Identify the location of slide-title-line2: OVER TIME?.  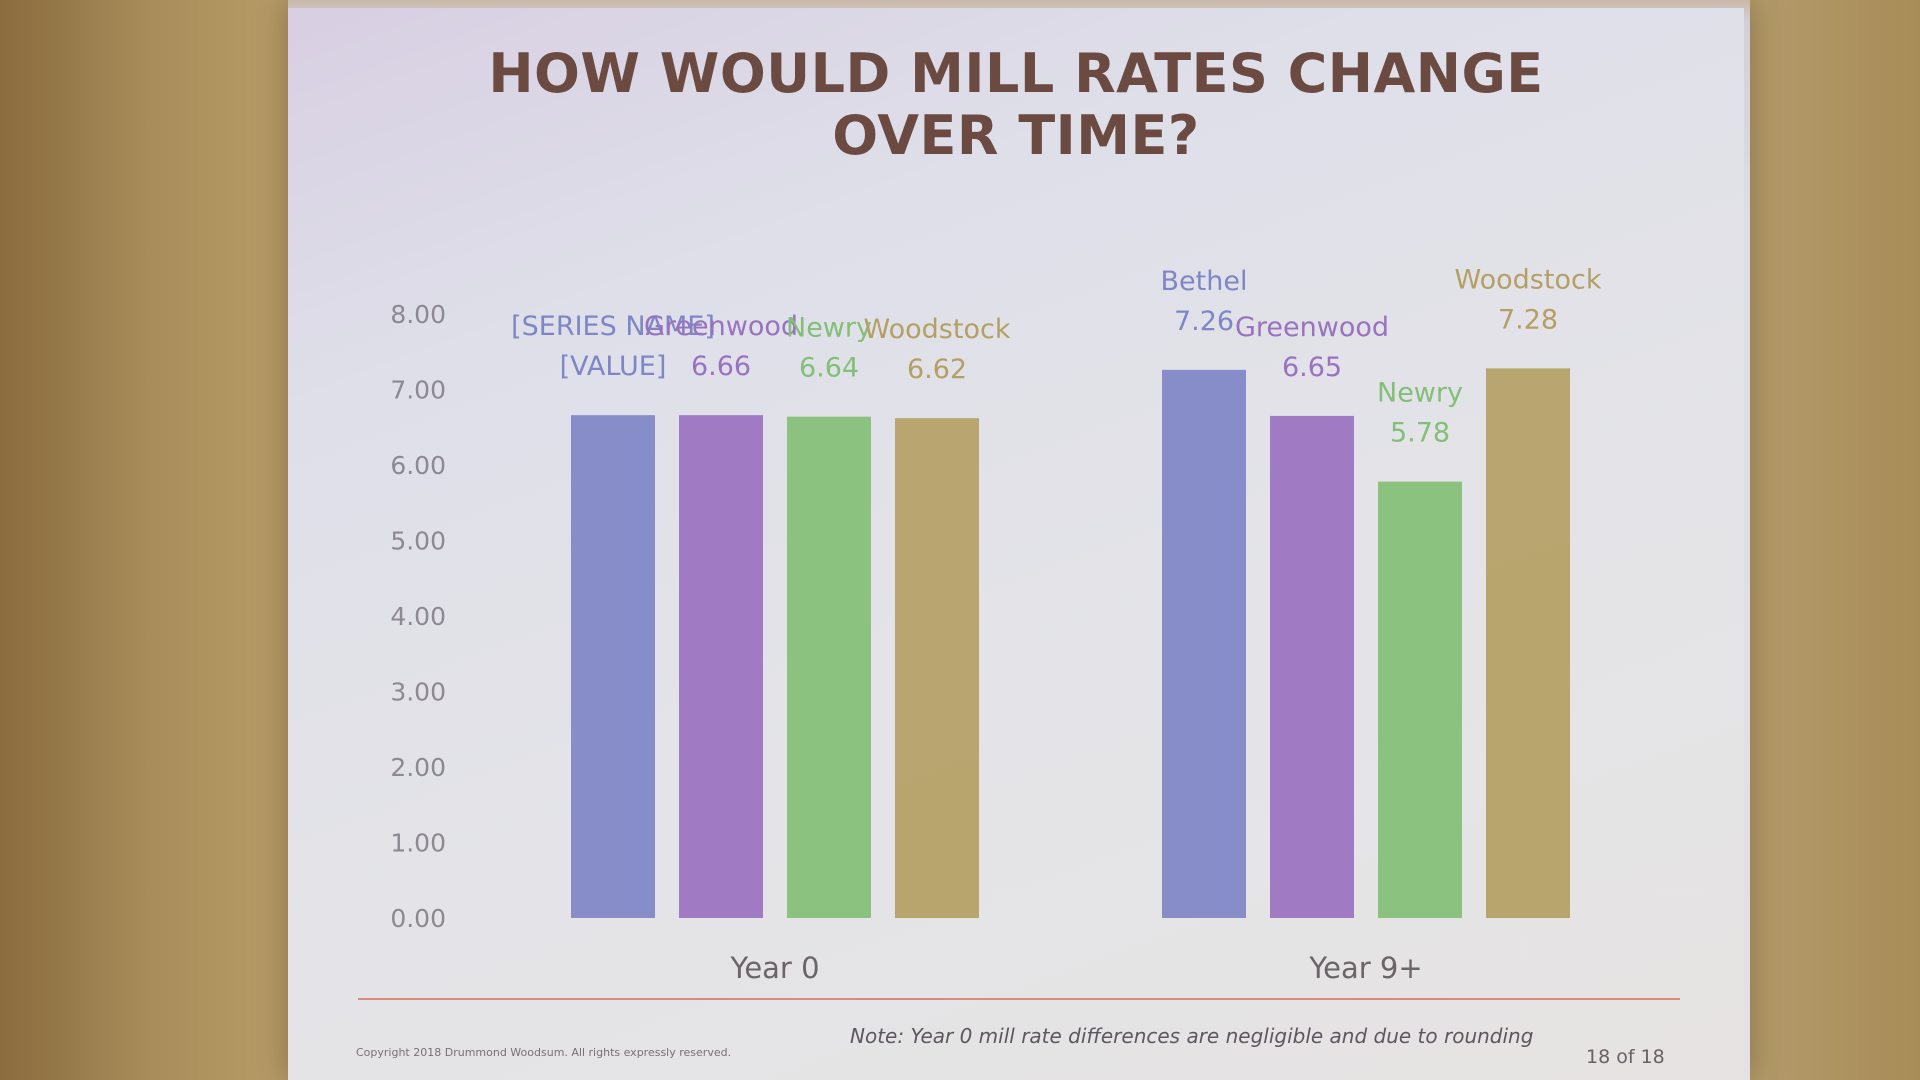
(1016, 135).